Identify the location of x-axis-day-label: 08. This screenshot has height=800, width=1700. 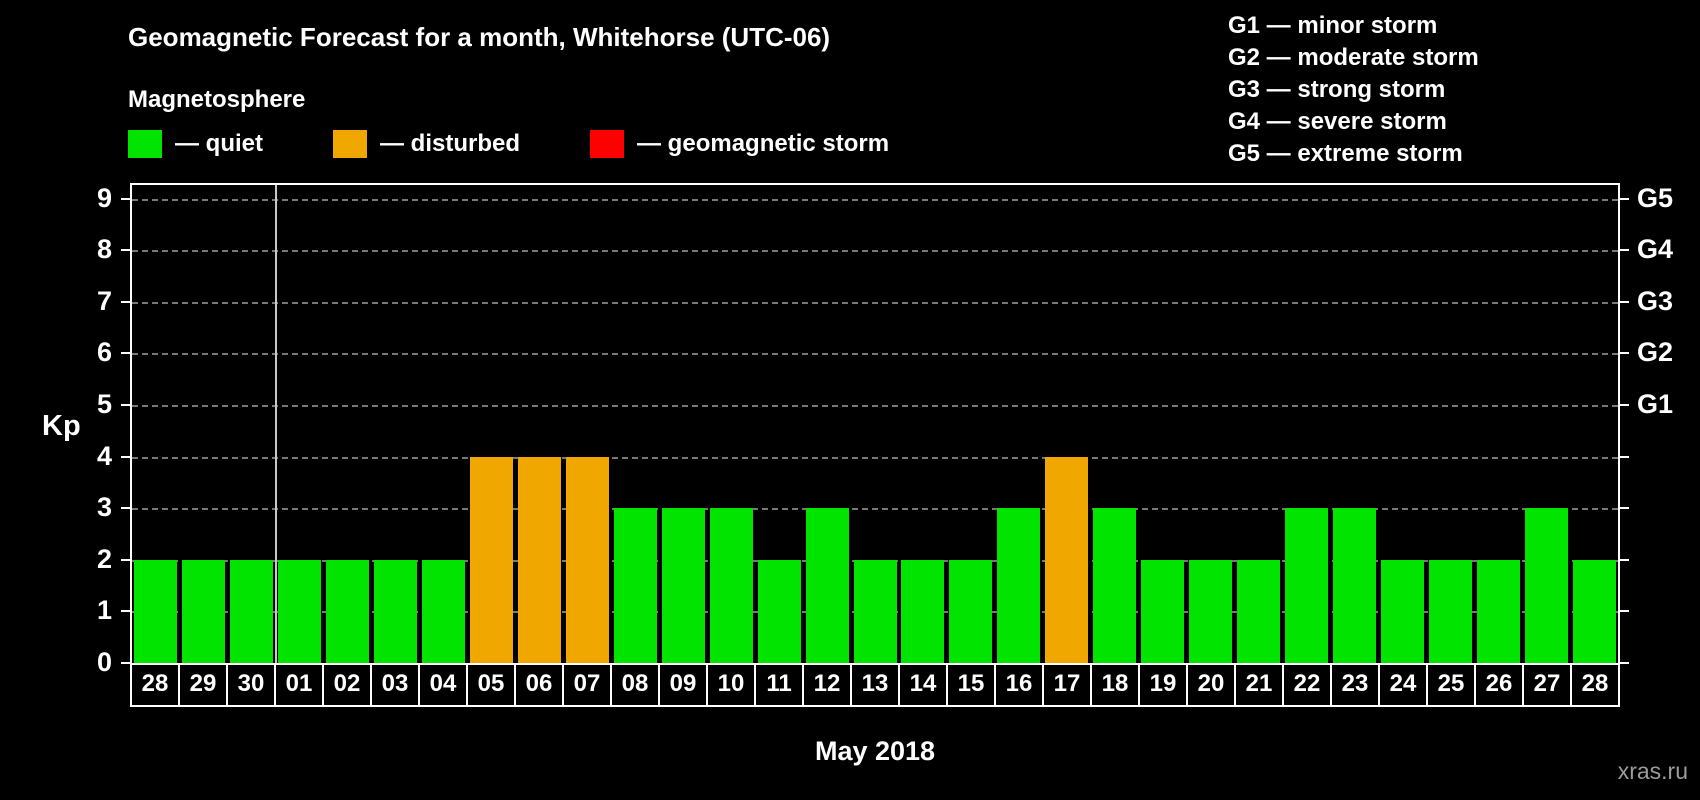
(635, 685).